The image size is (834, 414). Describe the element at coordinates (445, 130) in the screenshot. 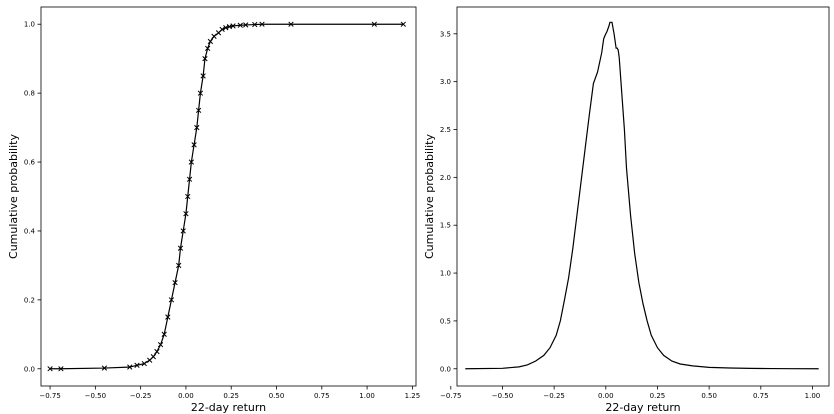

I see `y-tick-label: 2.5` at that location.